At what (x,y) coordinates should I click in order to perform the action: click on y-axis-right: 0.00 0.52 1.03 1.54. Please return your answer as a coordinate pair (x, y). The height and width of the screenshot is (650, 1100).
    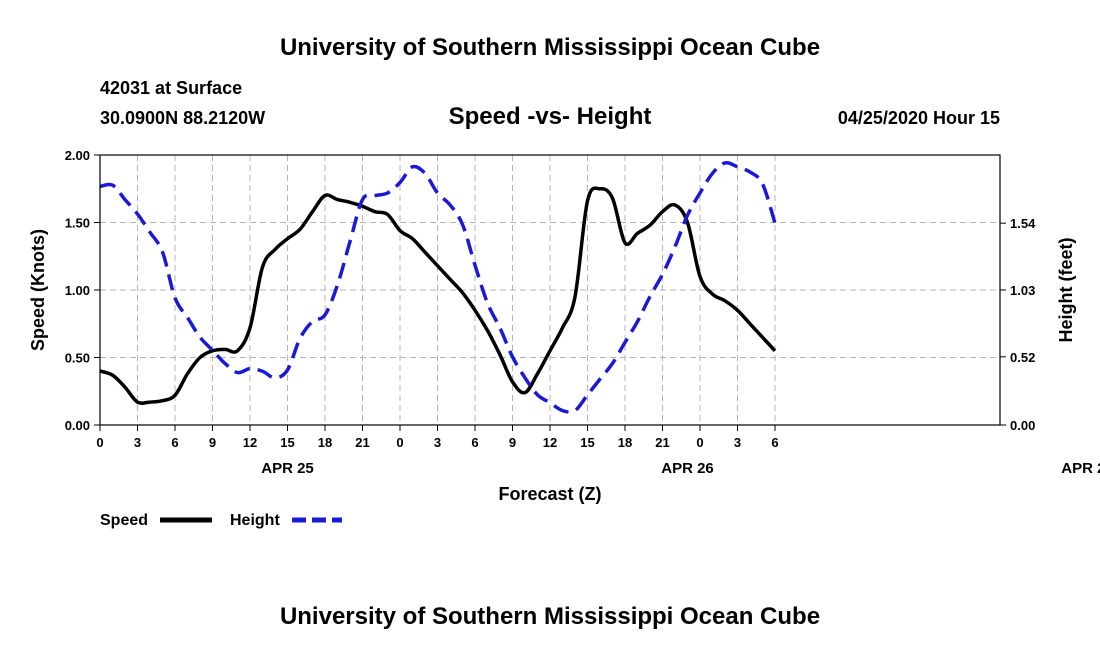
    Looking at the image, I should click on (1018, 324).